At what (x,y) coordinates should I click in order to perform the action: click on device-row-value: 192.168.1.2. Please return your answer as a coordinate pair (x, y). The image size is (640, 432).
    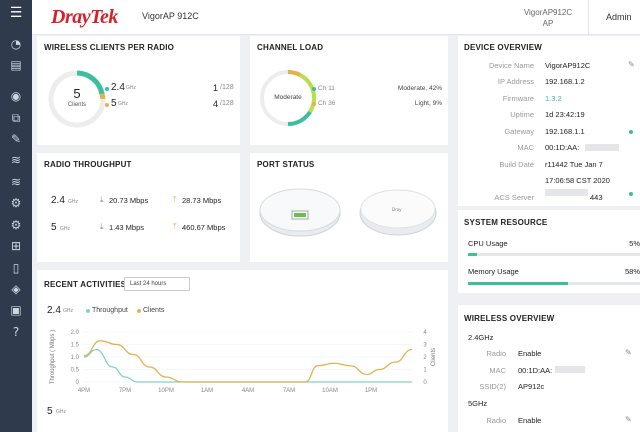
    Looking at the image, I should click on (565, 81).